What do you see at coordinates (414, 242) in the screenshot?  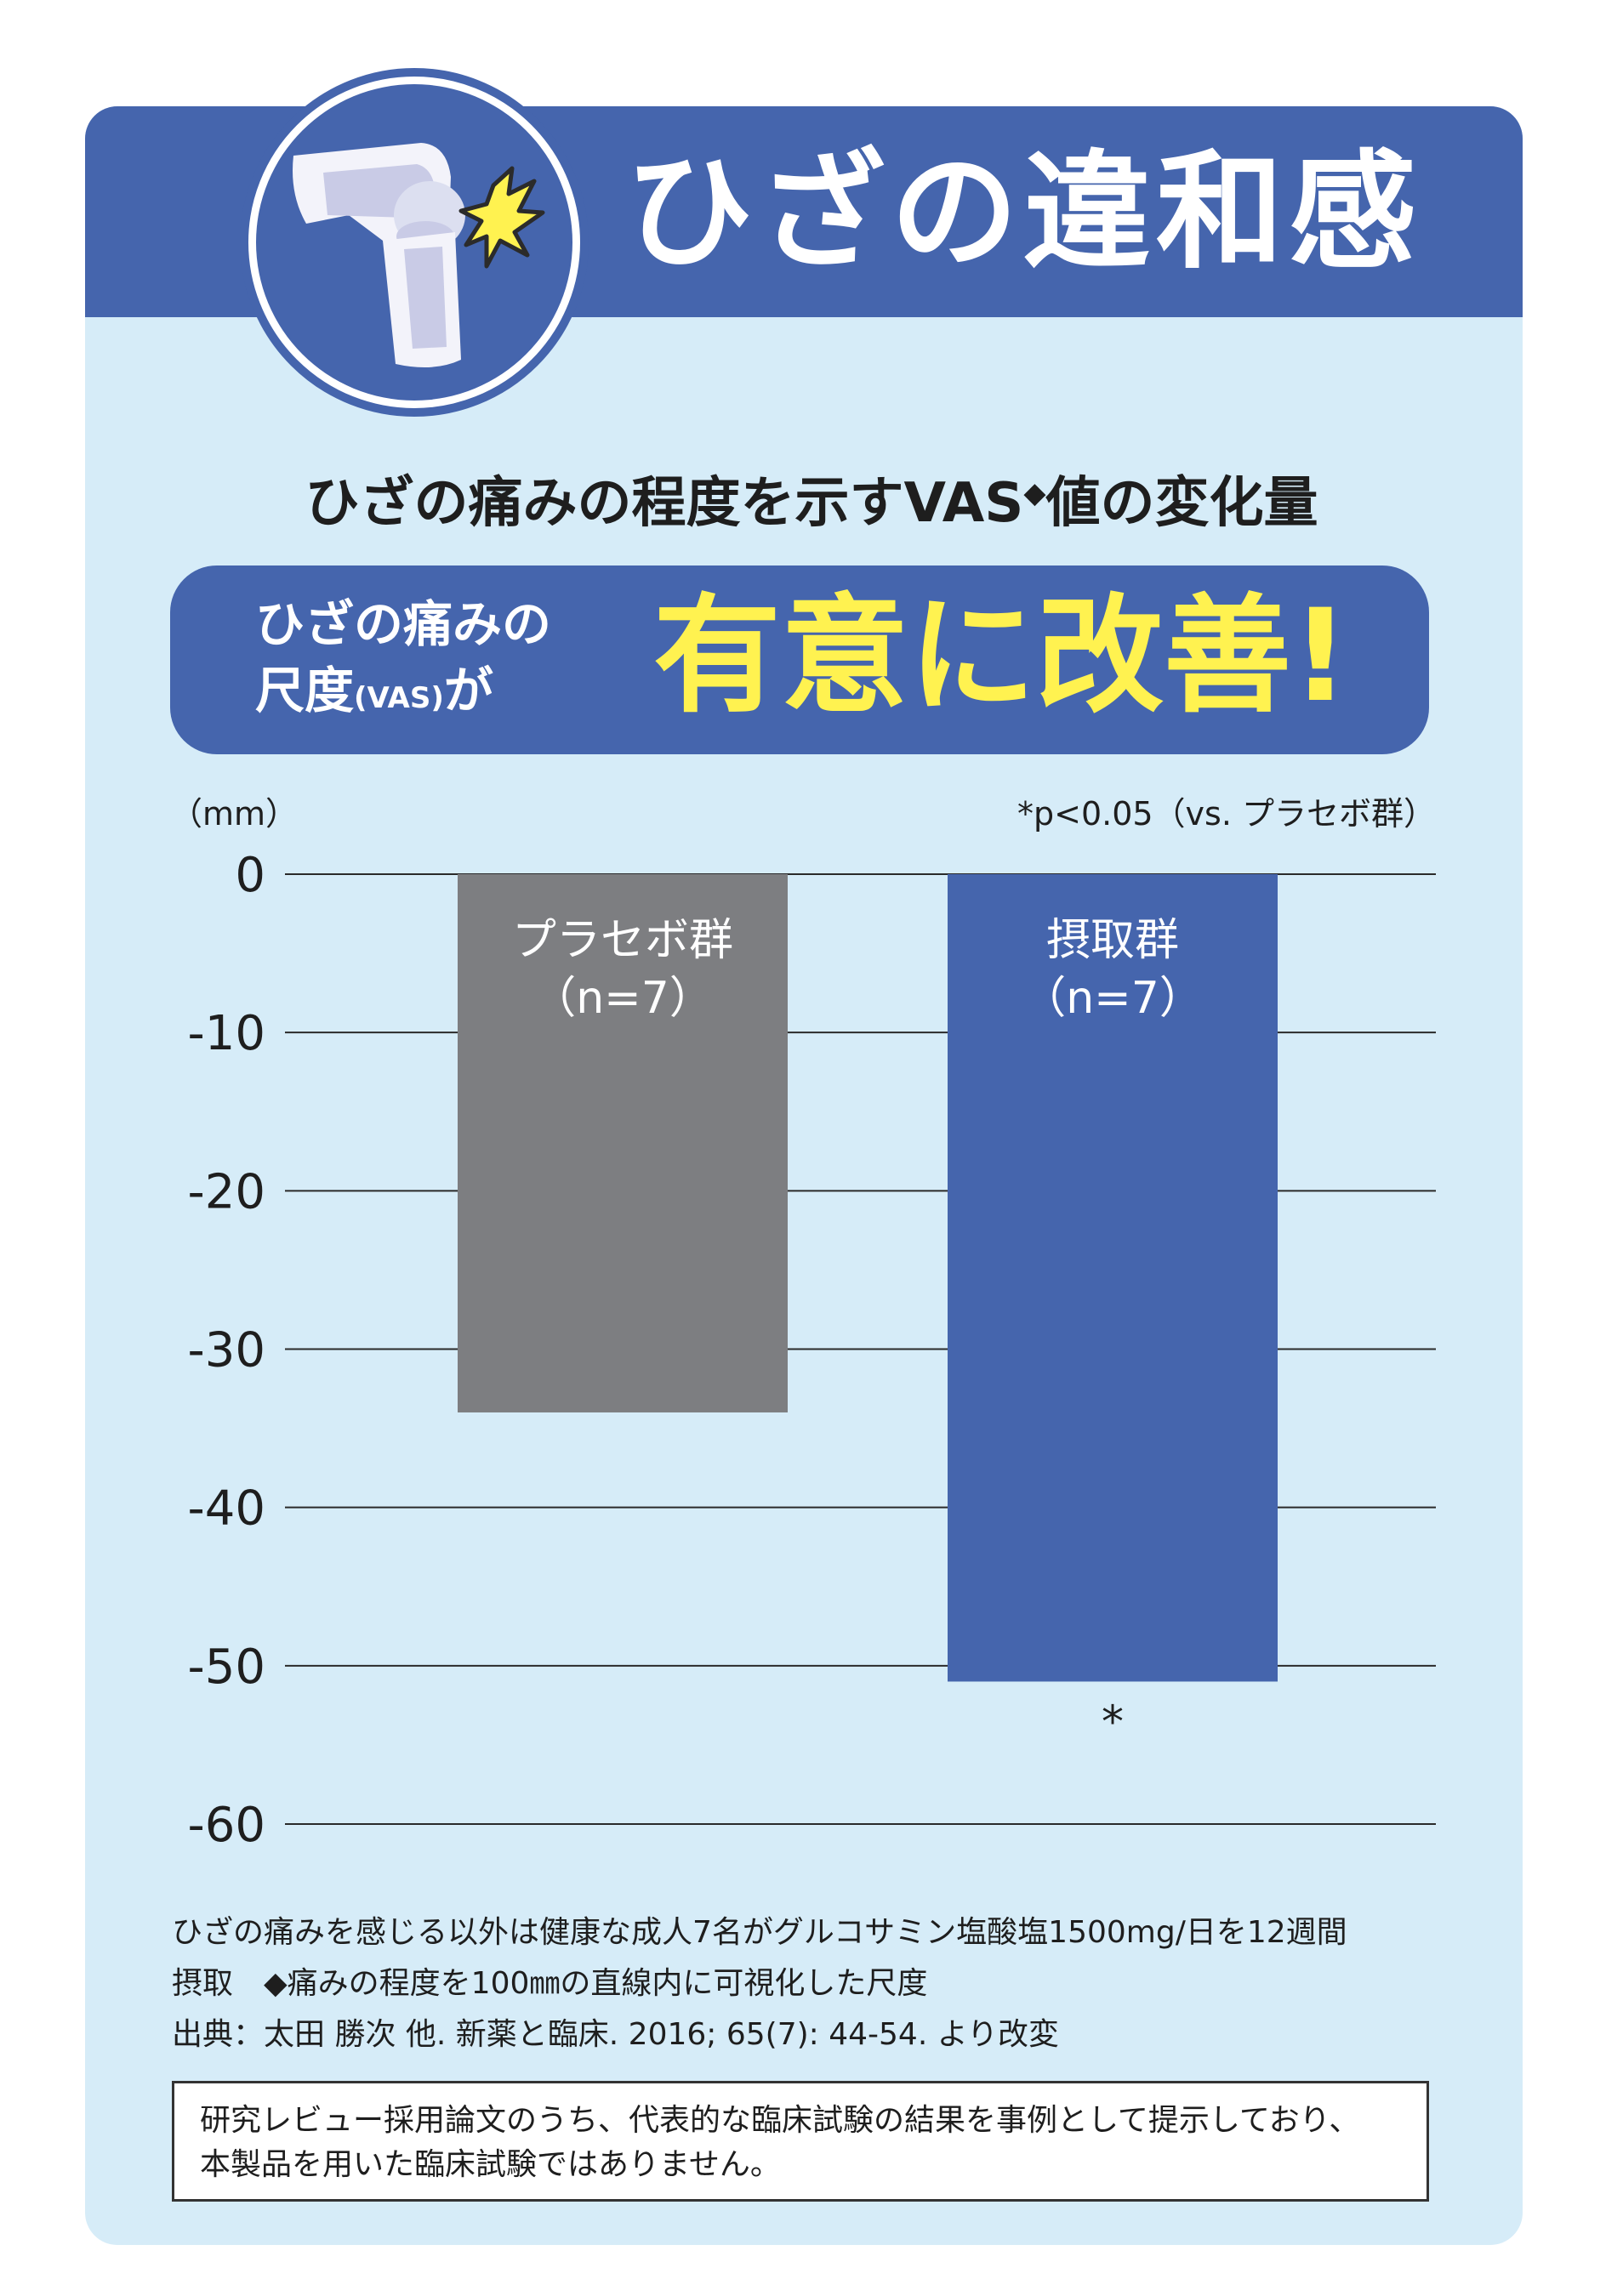 I see `knee-pain-icon` at bounding box center [414, 242].